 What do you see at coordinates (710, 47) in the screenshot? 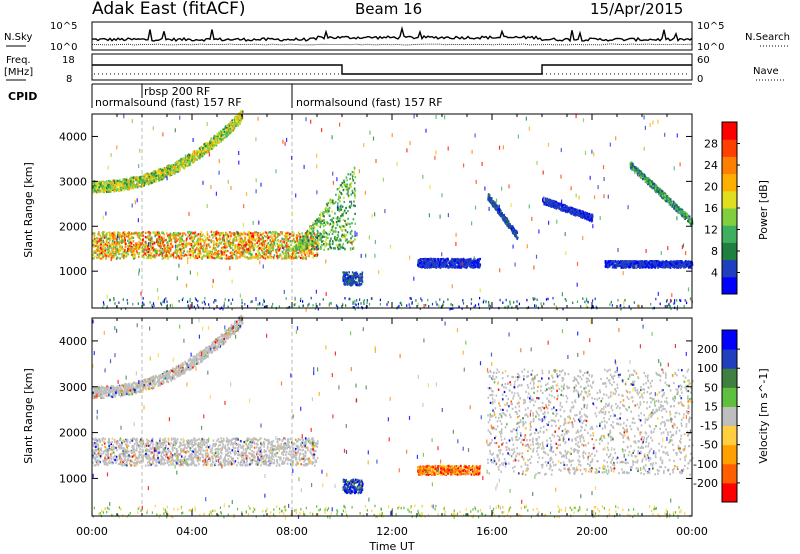
I see `noise-right-tick-bottom: 10^0` at bounding box center [710, 47].